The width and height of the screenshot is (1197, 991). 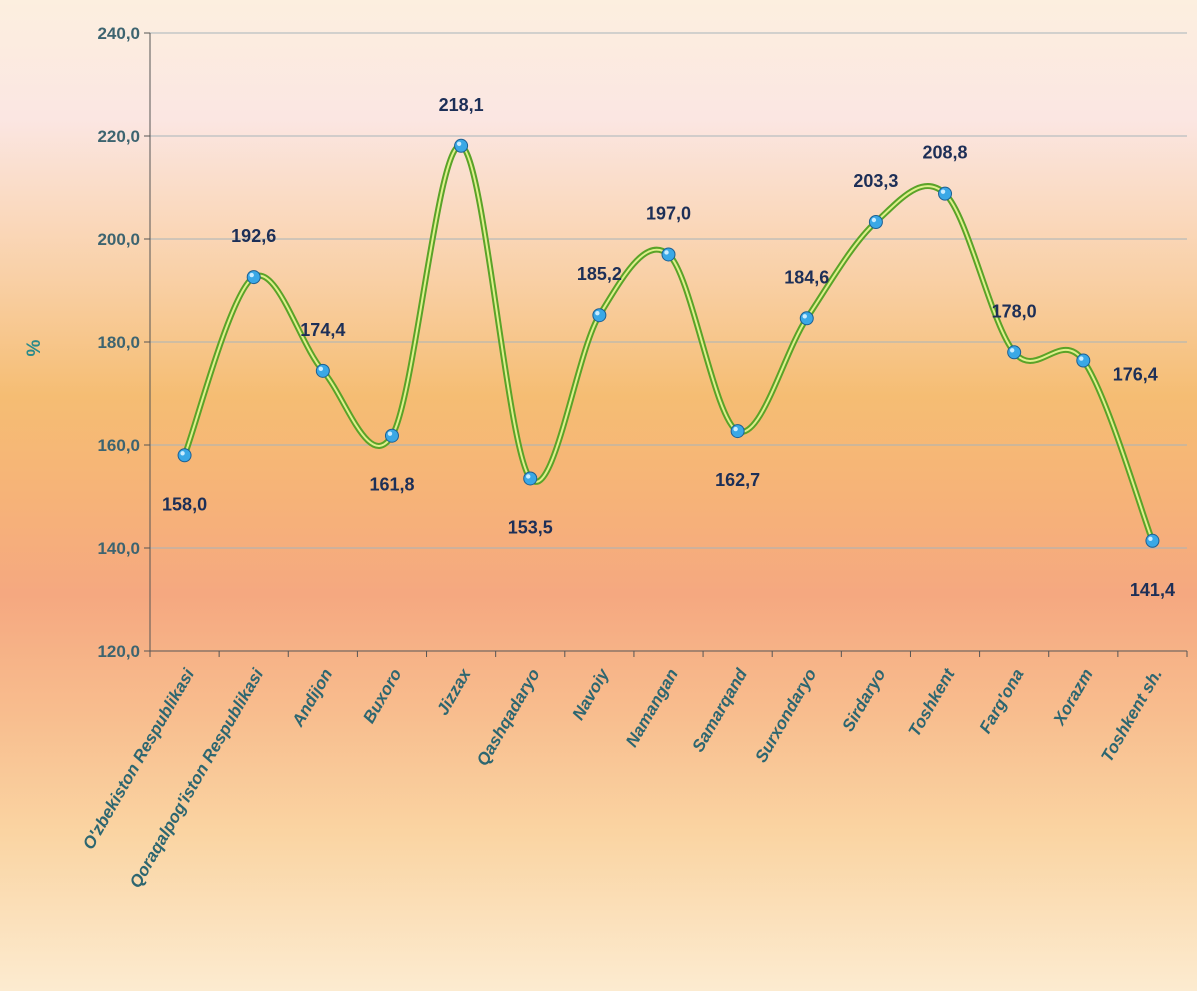 What do you see at coordinates (591, 693) in the screenshot?
I see `x-category-label: Navoiy` at bounding box center [591, 693].